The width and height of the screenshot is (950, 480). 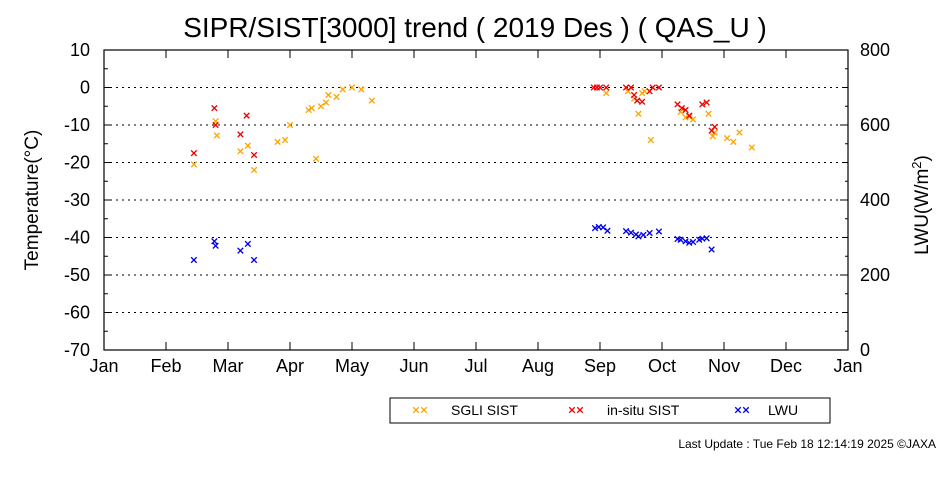 What do you see at coordinates (572, 410) in the screenshot?
I see `legend-marker-in-situ-sist` at bounding box center [572, 410].